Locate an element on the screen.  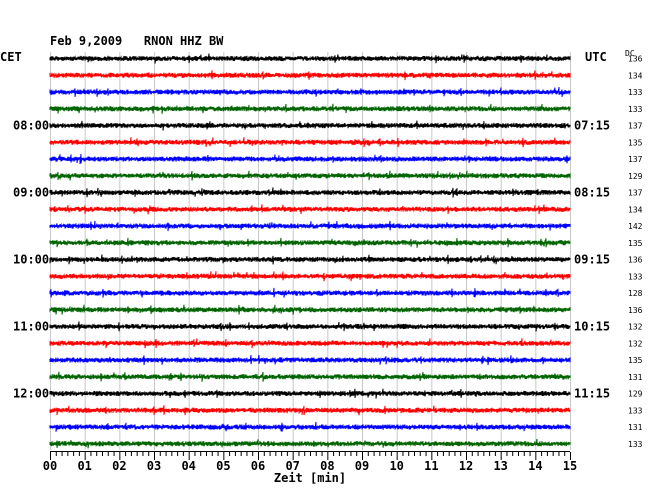
left-hour-label: 09:00 is located at coordinates (31, 193).